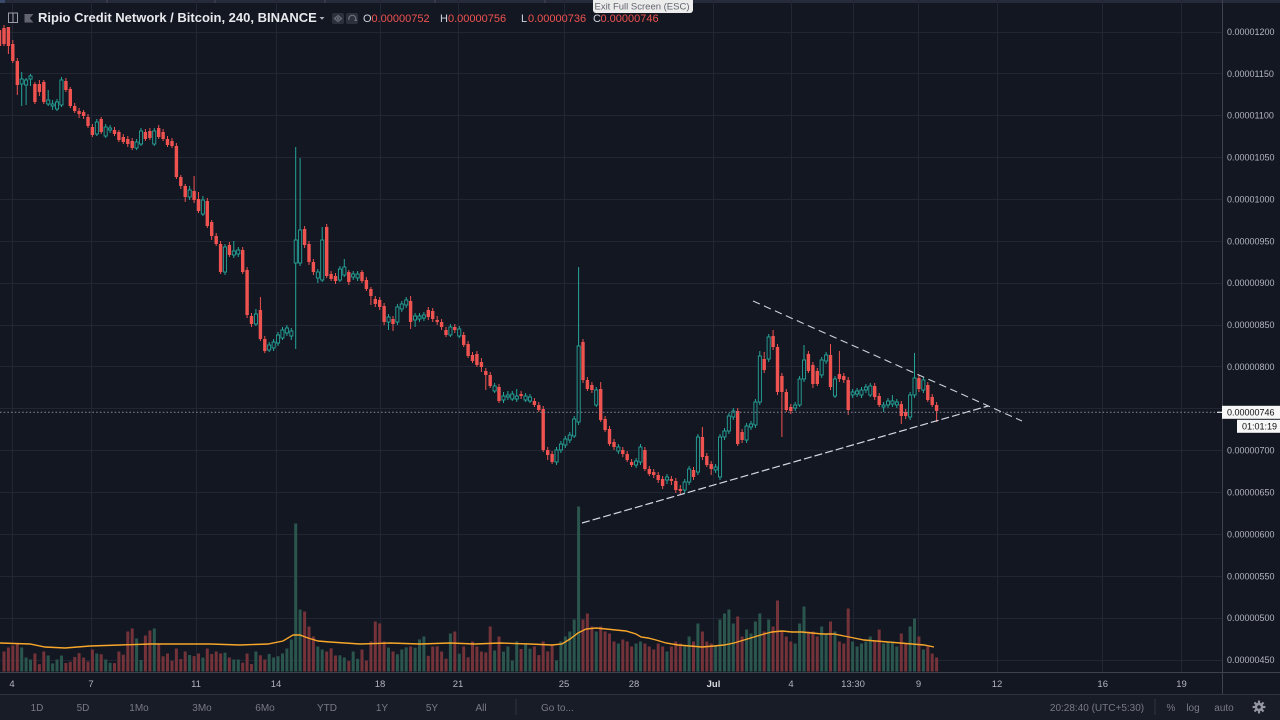 The width and height of the screenshot is (1280, 720). I want to click on svg-text: auto, so click(1224, 708).